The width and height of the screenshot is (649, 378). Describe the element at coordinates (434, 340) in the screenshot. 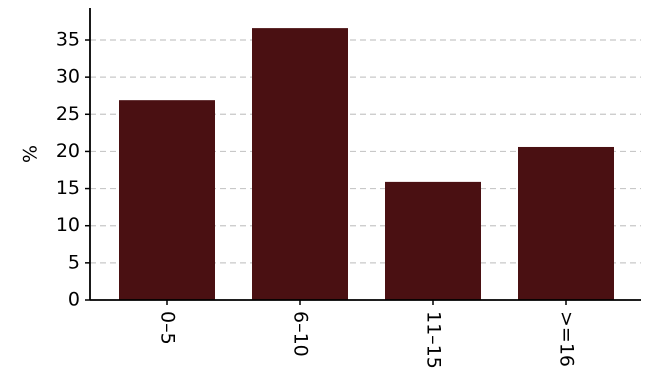

I see `x-tick-label: 11–15` at that location.